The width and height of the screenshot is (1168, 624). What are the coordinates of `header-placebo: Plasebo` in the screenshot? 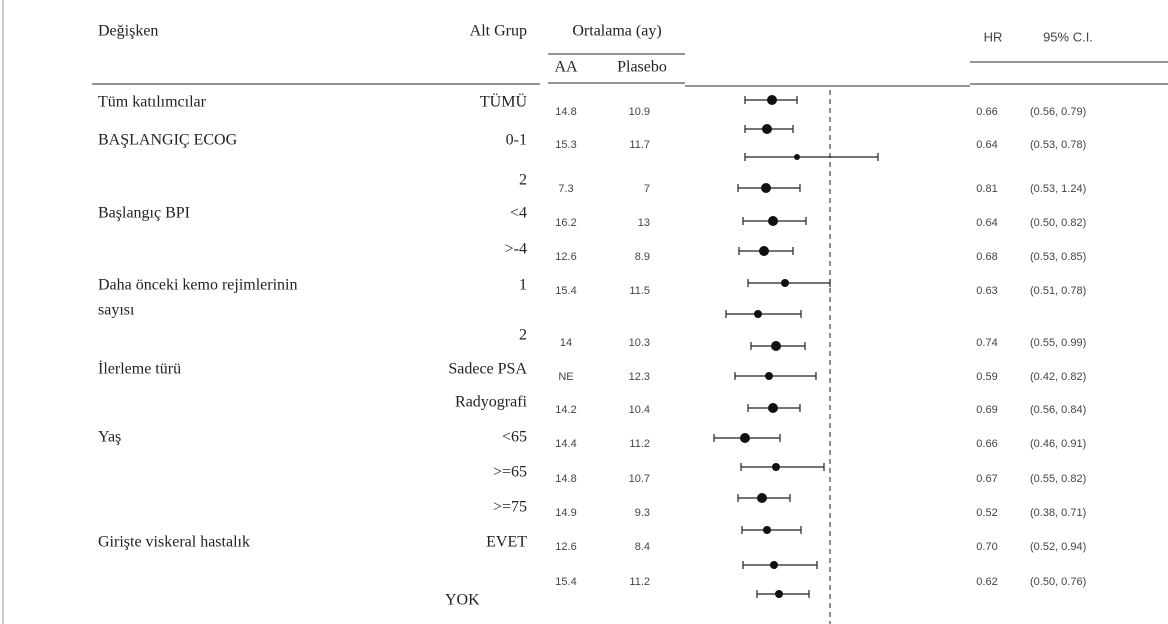 It's located at (642, 67).